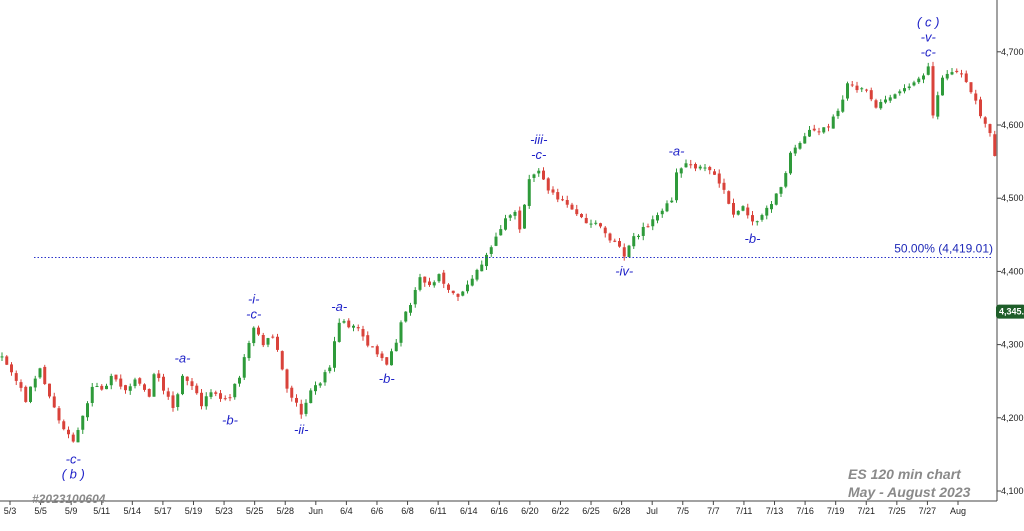 The image size is (1024, 531). What do you see at coordinates (513, 249) in the screenshot?
I see `fibonacci-level: 50.00% (4,419.01)` at bounding box center [513, 249].